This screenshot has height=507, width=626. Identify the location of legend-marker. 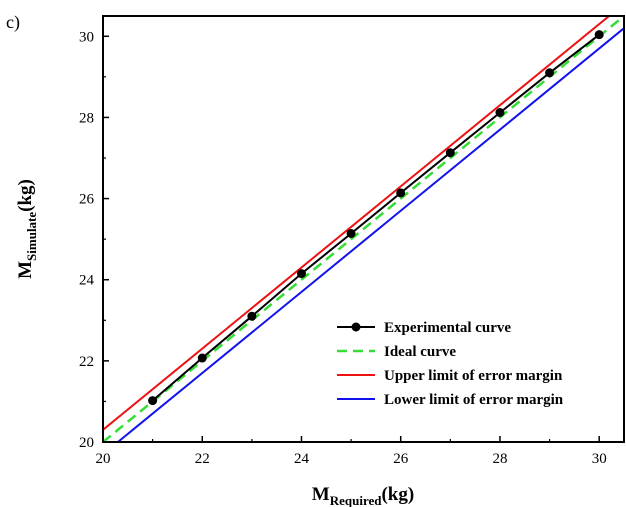
(356, 327).